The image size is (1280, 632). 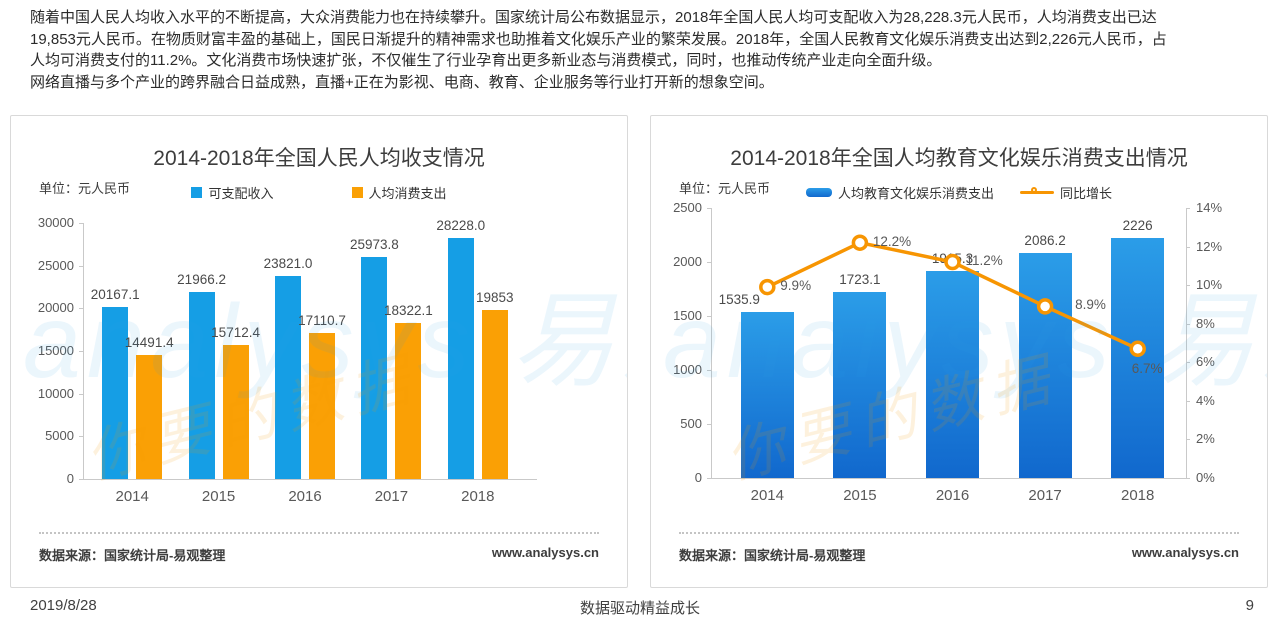 What do you see at coordinates (1147, 368) in the screenshot?
I see `growth-value-label: 6.7%` at bounding box center [1147, 368].